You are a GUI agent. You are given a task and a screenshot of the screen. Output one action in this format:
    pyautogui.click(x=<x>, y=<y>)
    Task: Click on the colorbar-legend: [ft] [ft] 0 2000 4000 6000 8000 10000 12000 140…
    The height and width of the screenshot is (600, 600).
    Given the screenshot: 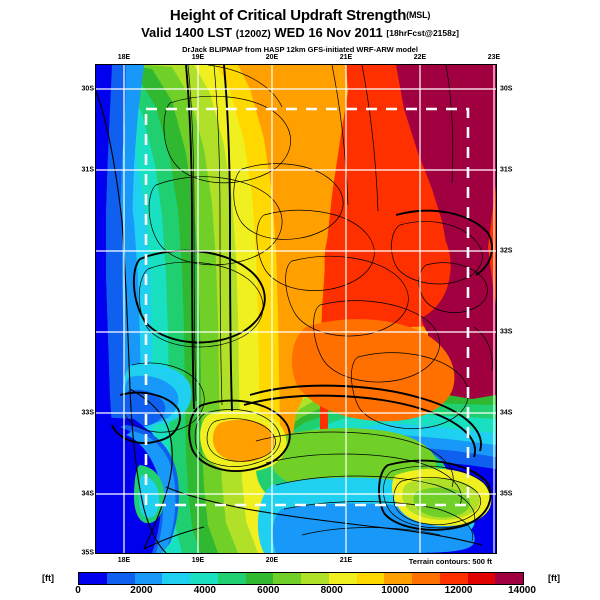 What is the action you would take?
    pyautogui.click(x=300, y=583)
    